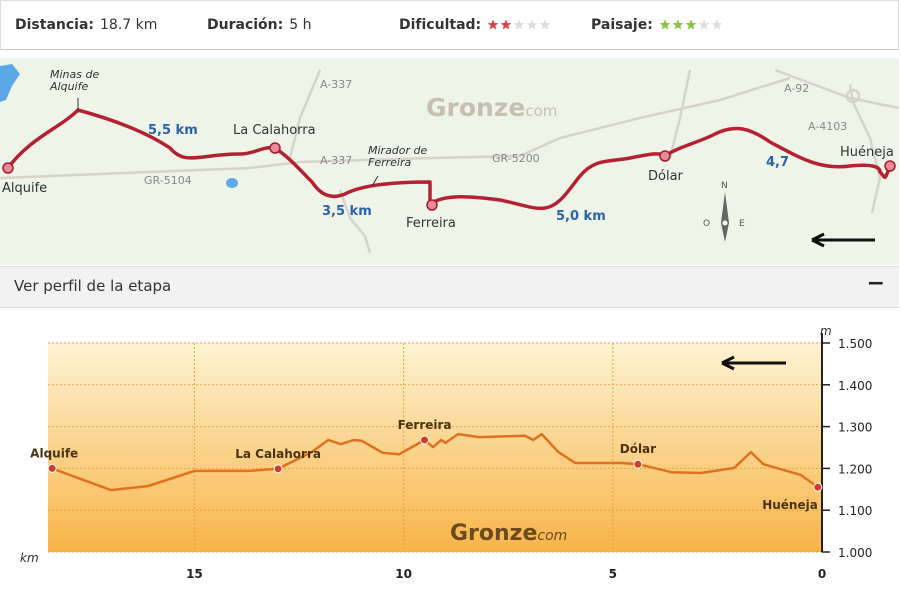 Image resolution: width=901 pixels, height=602 pixels. I want to click on waypoint-label: Ferreira, so click(425, 425).